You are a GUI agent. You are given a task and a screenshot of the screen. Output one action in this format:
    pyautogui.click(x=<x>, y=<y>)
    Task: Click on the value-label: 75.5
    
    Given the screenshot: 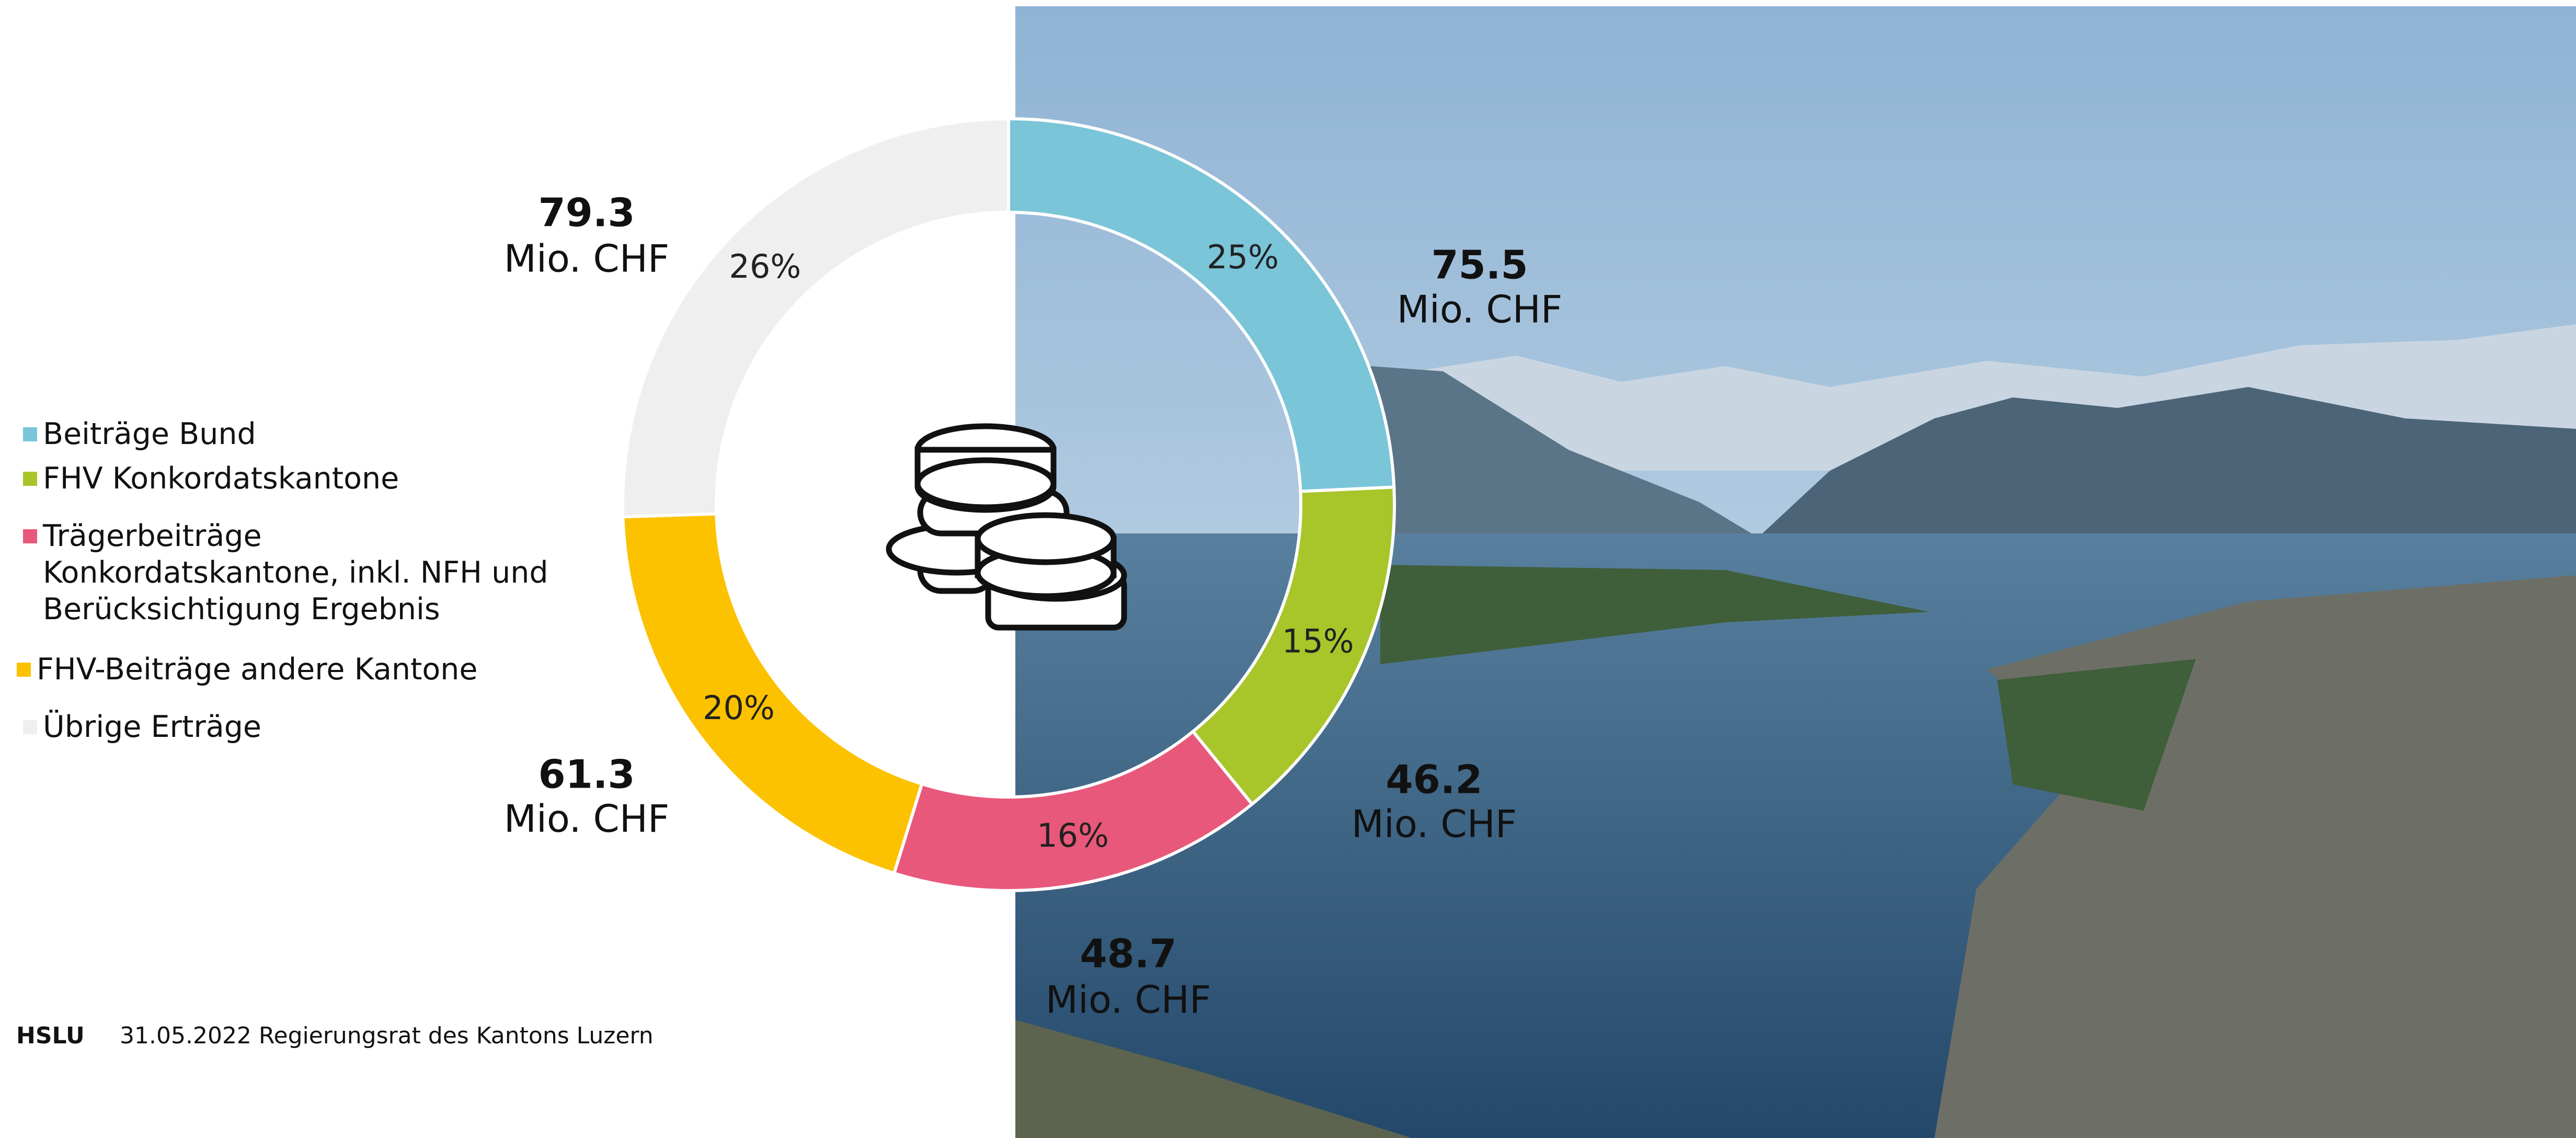 What is the action you would take?
    pyautogui.click(x=1479, y=265)
    